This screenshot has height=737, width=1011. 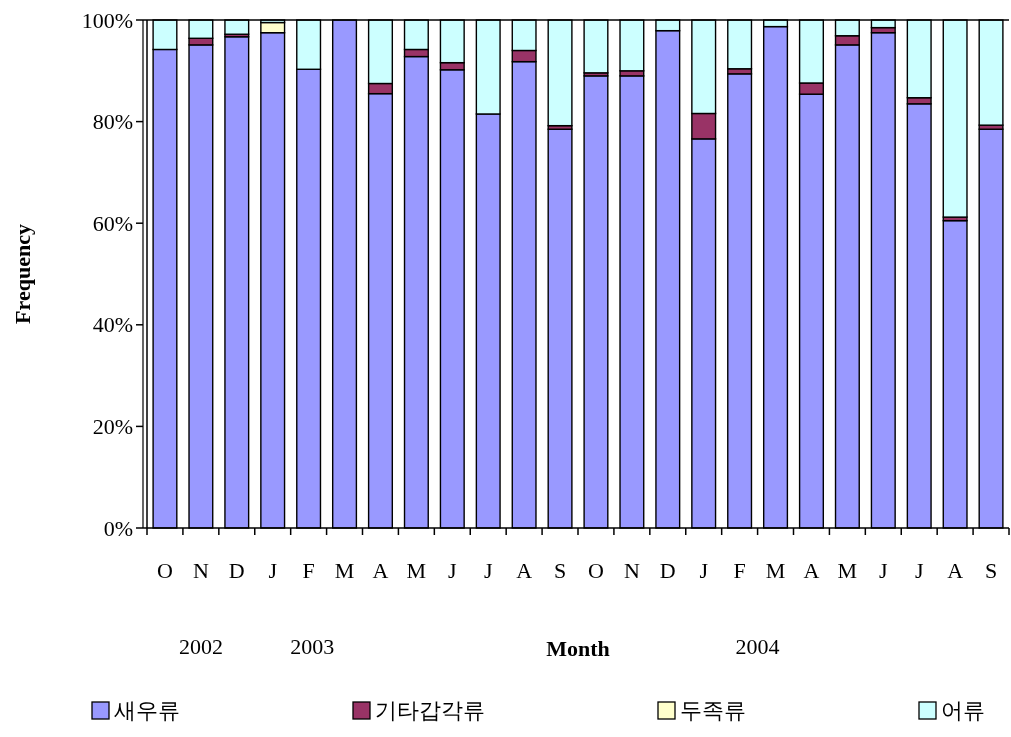 What do you see at coordinates (963, 710) in the screenshot?
I see `legend-label: 어류` at bounding box center [963, 710].